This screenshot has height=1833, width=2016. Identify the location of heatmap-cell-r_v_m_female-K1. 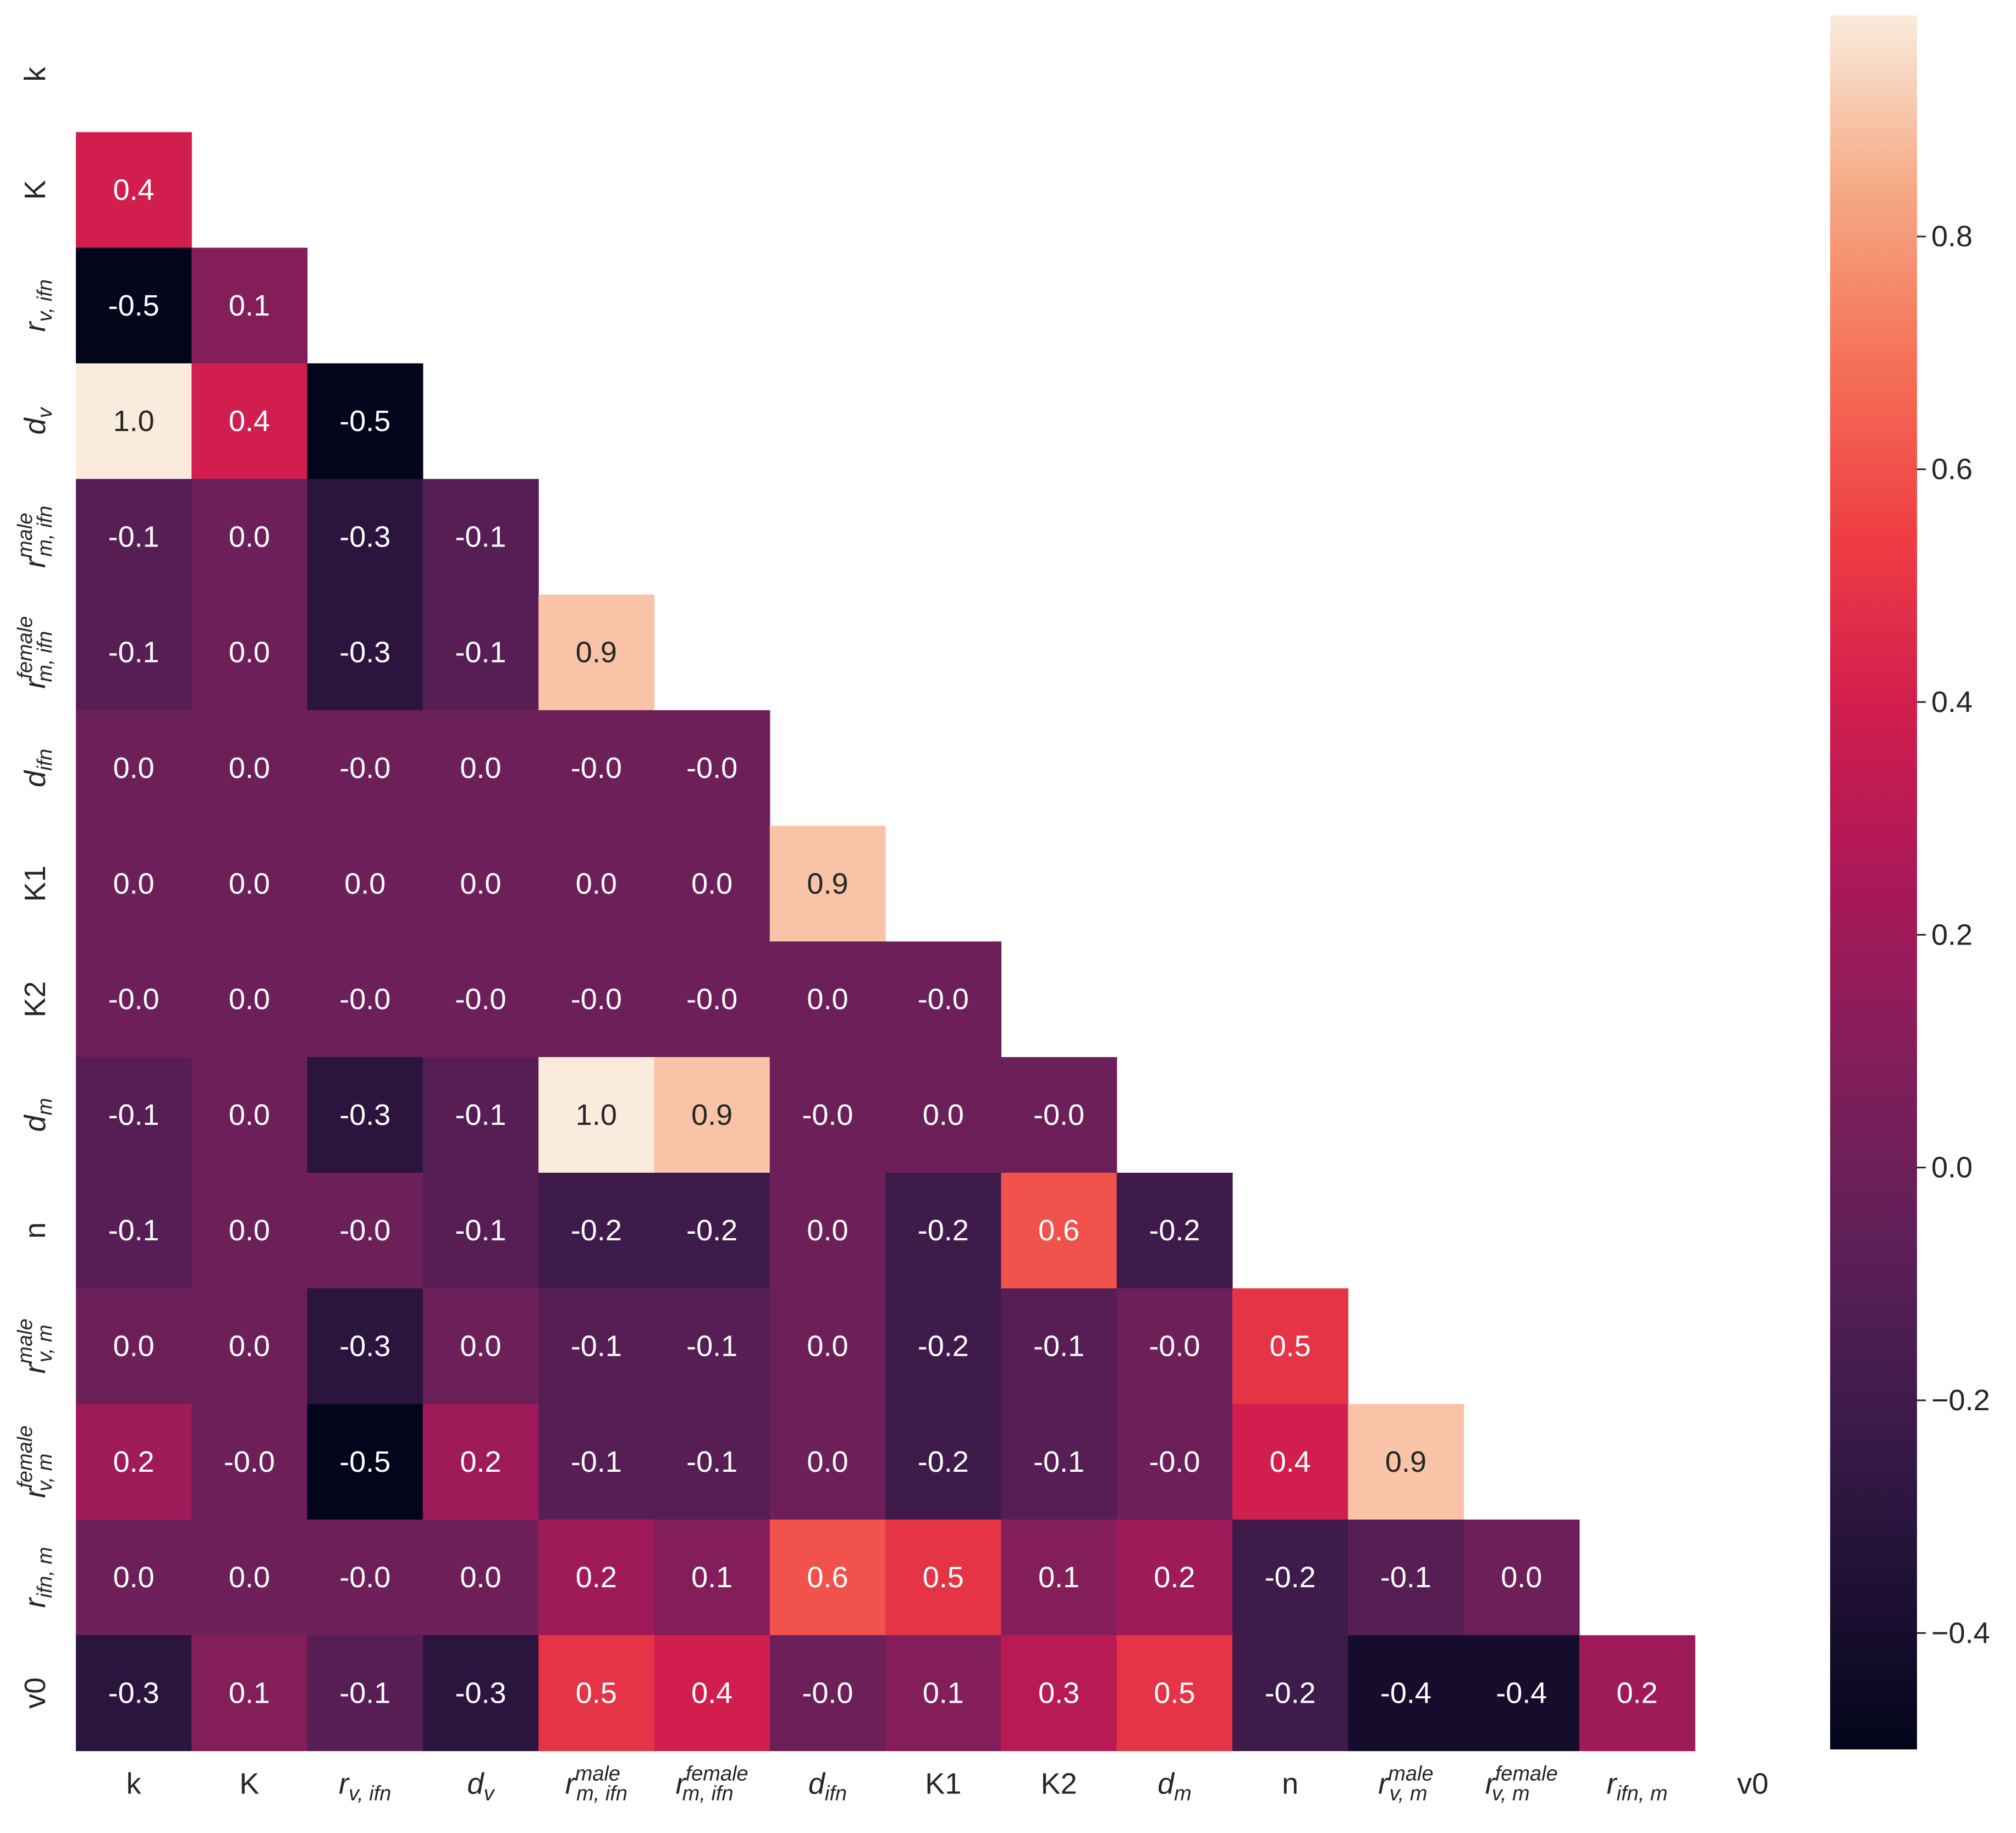
(943, 1462).